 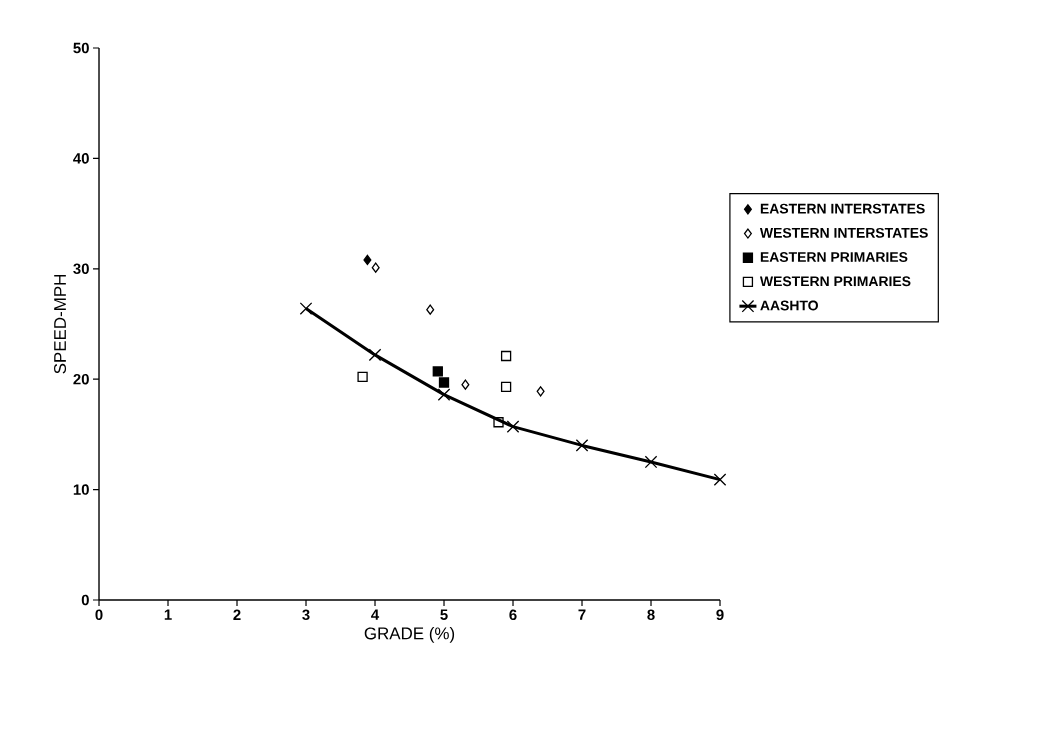 I want to click on x-tick-label: 7, so click(x=582, y=614).